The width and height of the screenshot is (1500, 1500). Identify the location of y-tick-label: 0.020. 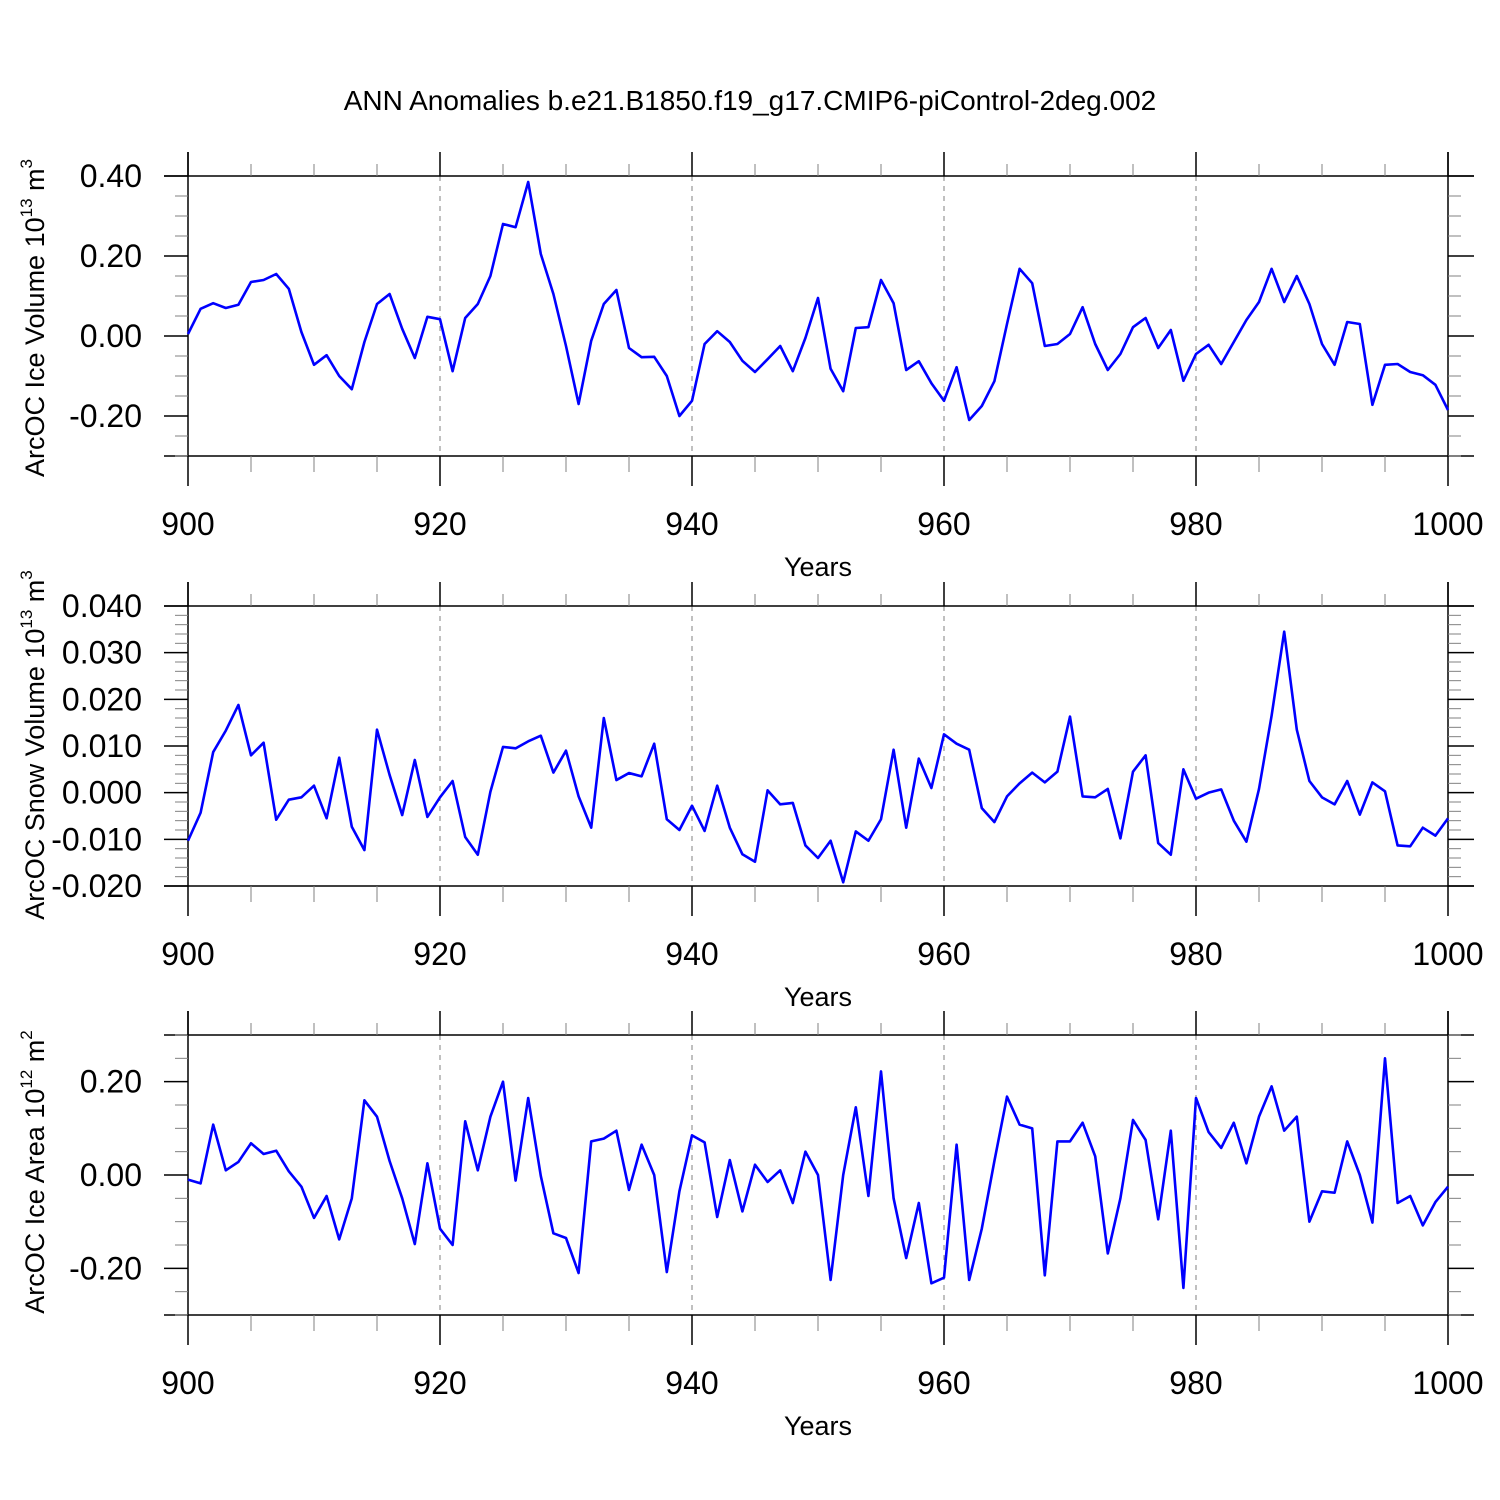
(102, 699).